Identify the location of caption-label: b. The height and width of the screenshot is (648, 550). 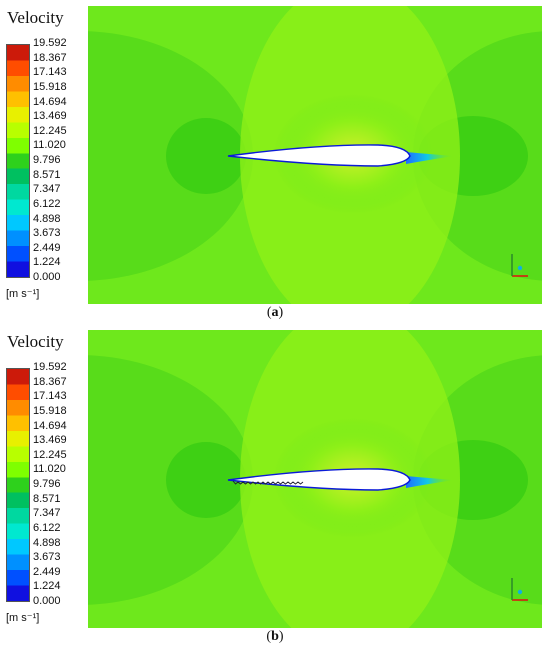
(275, 636).